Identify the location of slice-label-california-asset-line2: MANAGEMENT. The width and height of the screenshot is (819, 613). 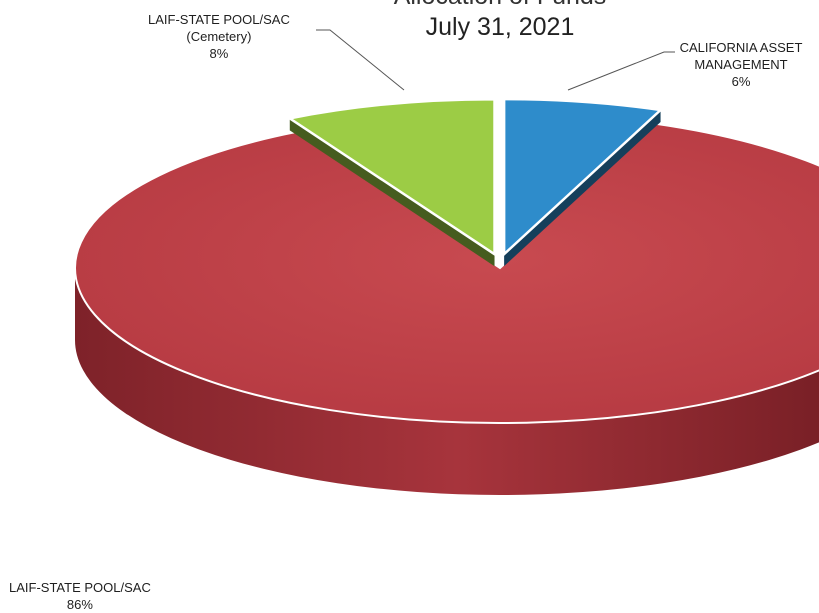
(741, 64).